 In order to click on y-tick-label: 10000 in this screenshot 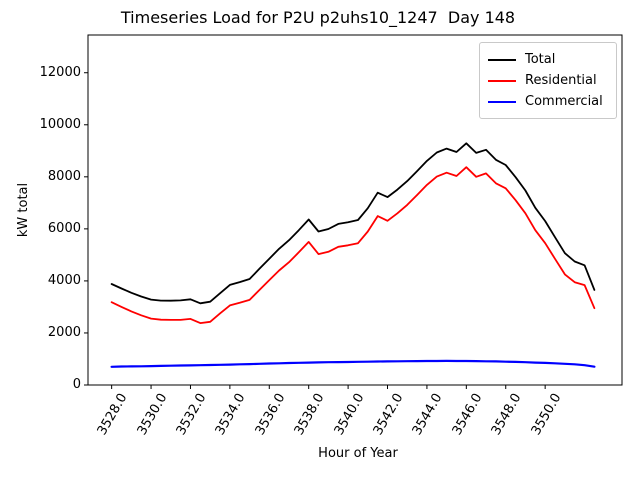, I will do `click(60, 124)`.